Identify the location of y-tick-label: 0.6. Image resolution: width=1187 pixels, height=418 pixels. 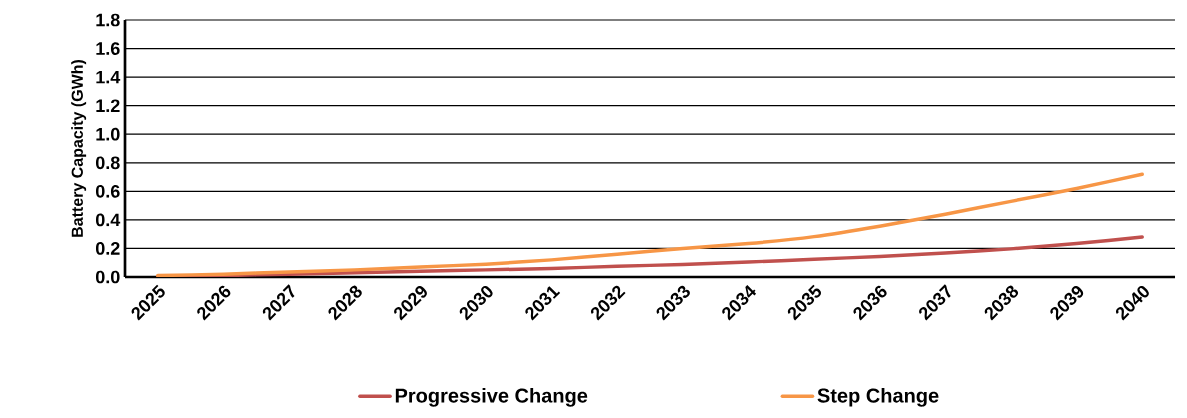
(107, 191).